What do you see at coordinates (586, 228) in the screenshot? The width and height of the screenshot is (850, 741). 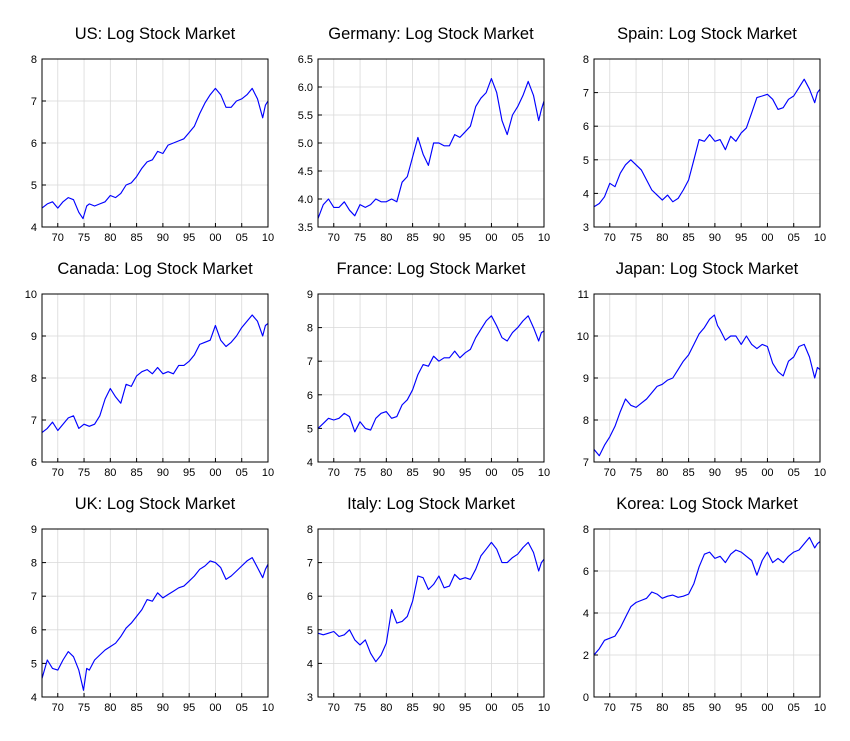 I see `y-tick-label: 3` at bounding box center [586, 228].